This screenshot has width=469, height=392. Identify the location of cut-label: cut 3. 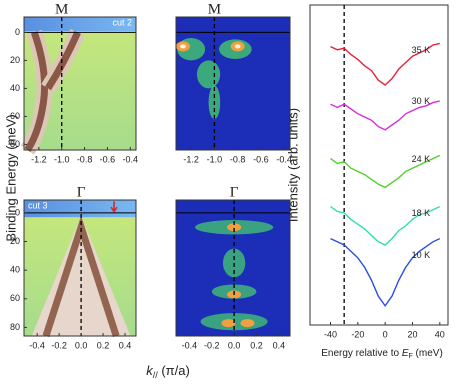
(38, 205).